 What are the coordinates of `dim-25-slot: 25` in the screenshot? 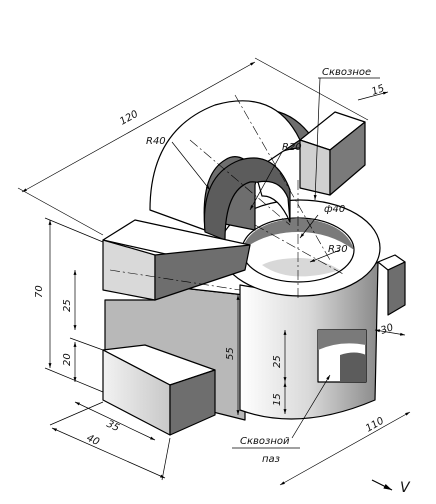 It's located at (277, 361).